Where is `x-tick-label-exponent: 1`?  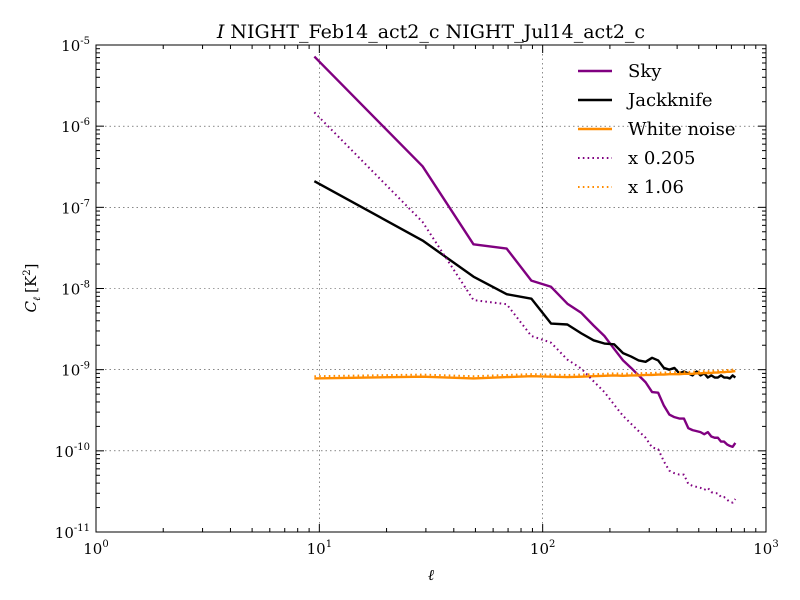
x-tick-label-exponent: 1 is located at coordinates (329, 544).